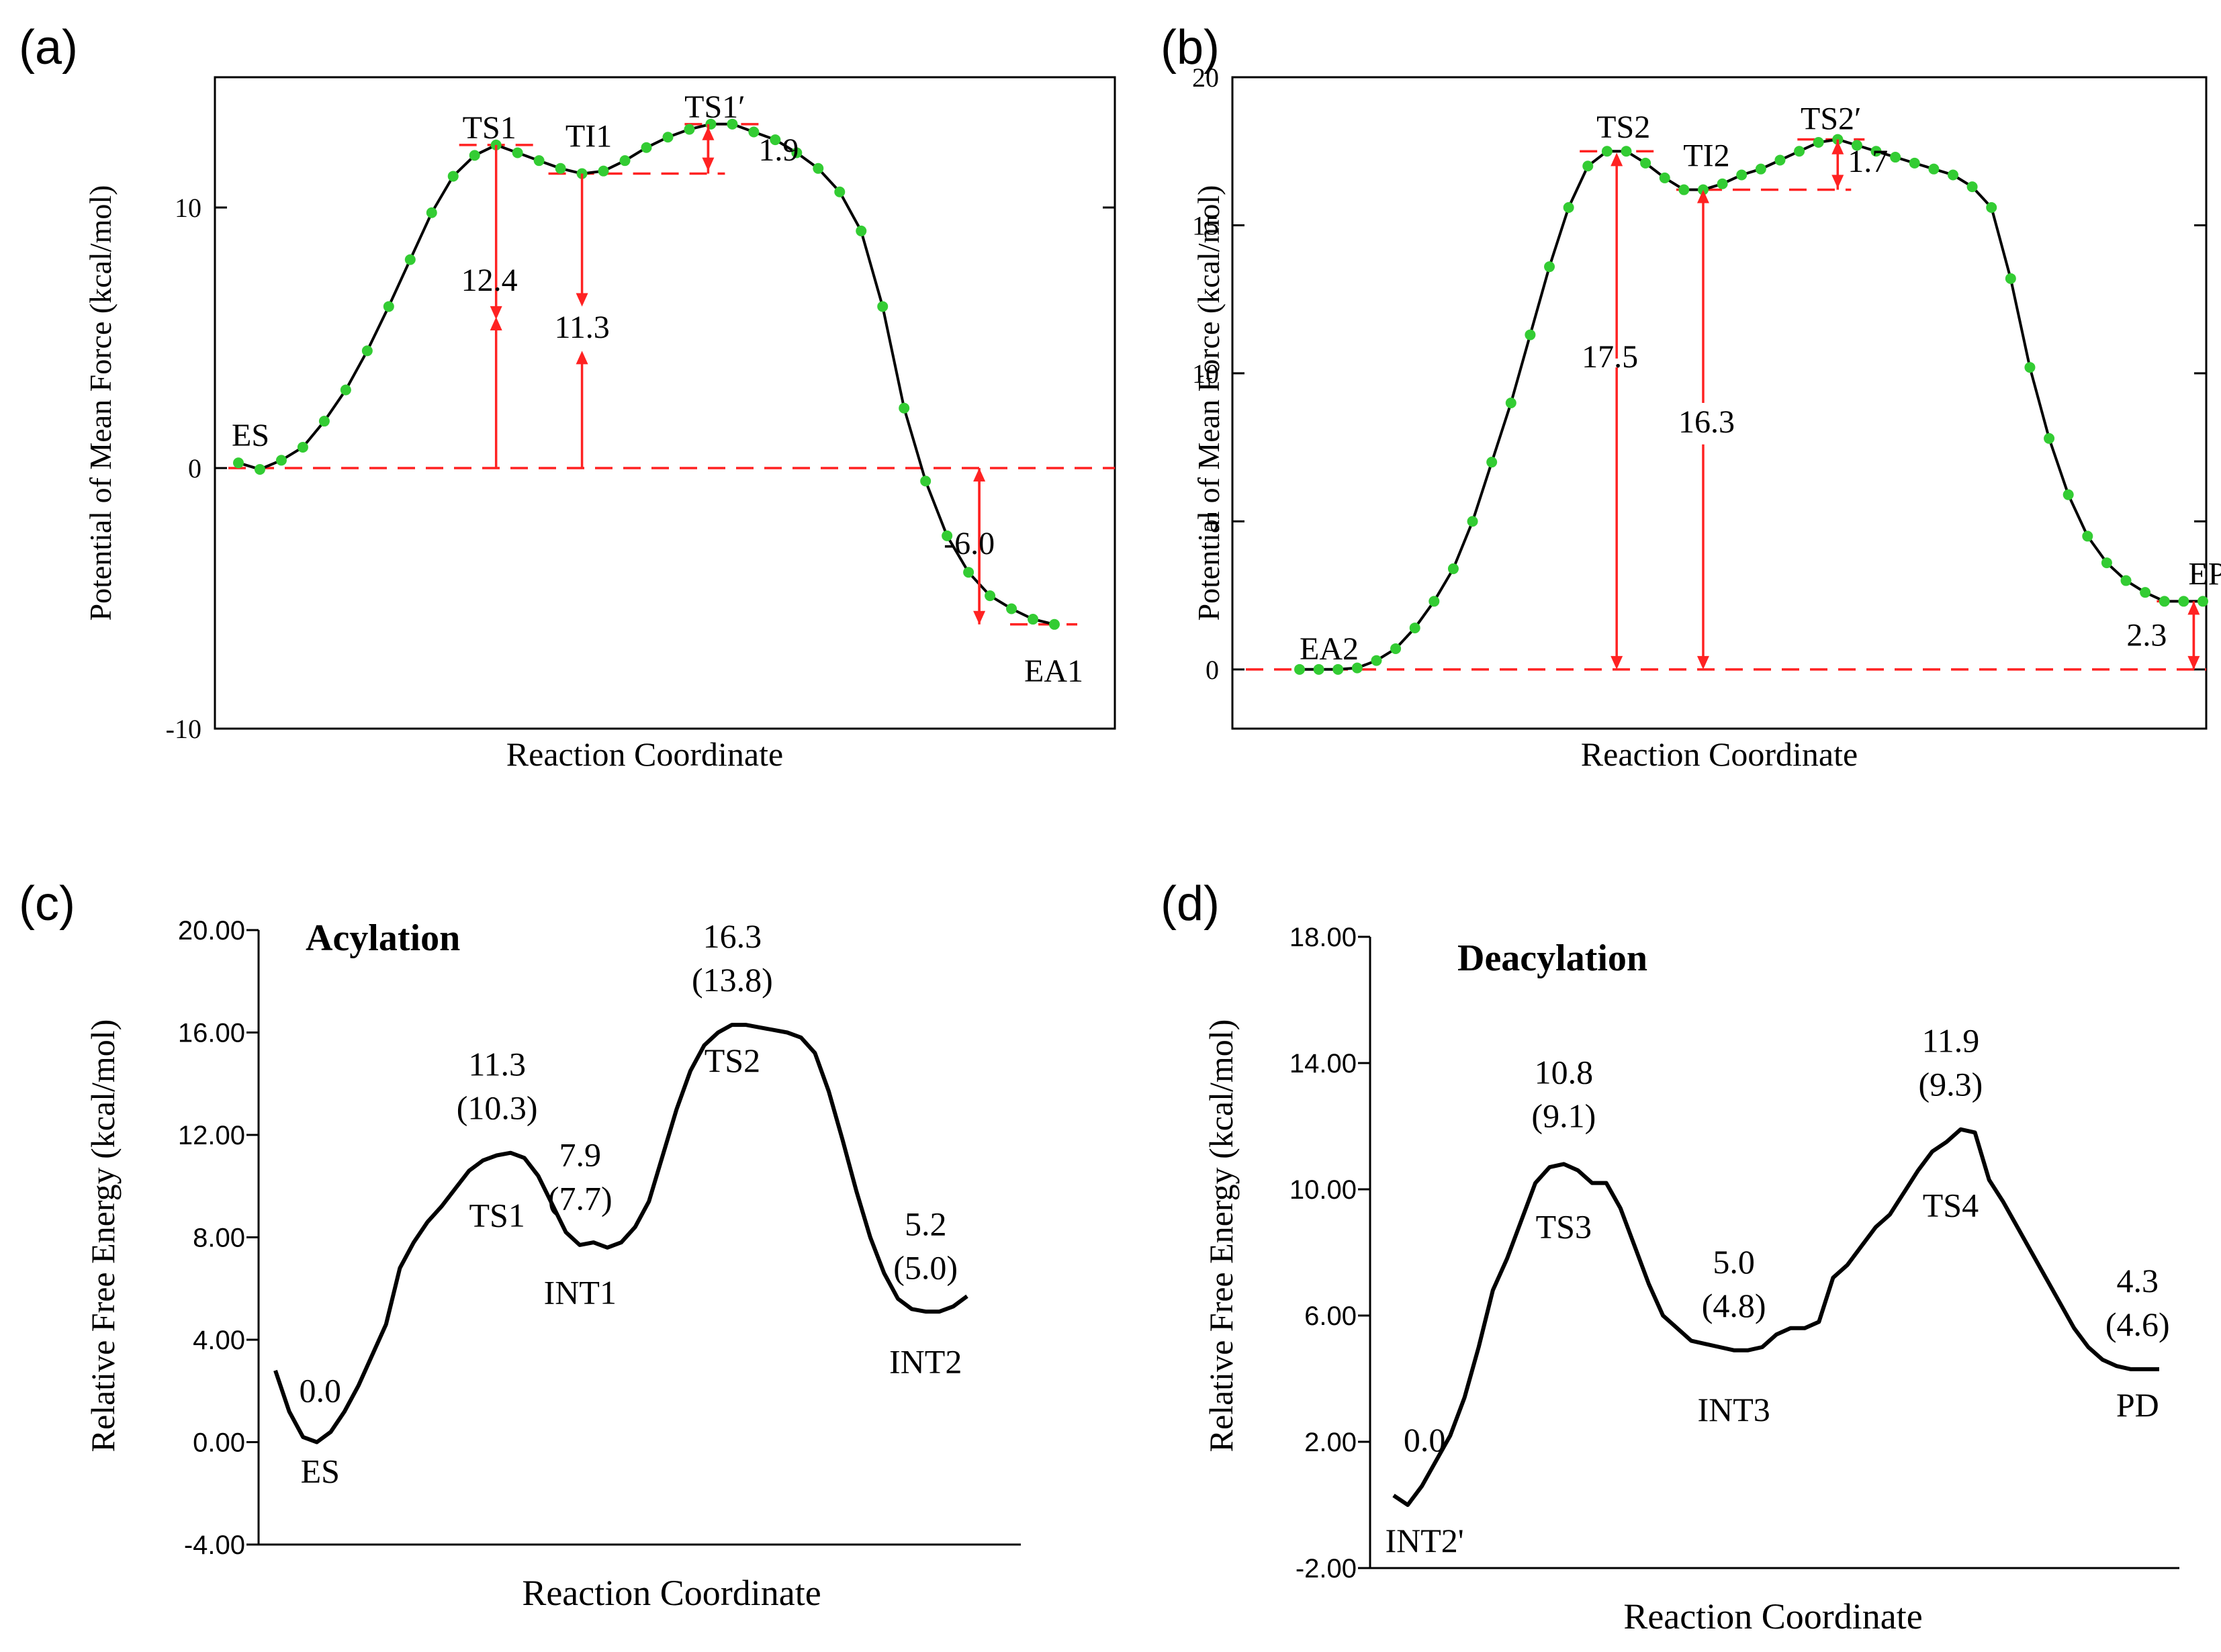  What do you see at coordinates (321, 1391) in the screenshot?
I see `value-es: 0.0` at bounding box center [321, 1391].